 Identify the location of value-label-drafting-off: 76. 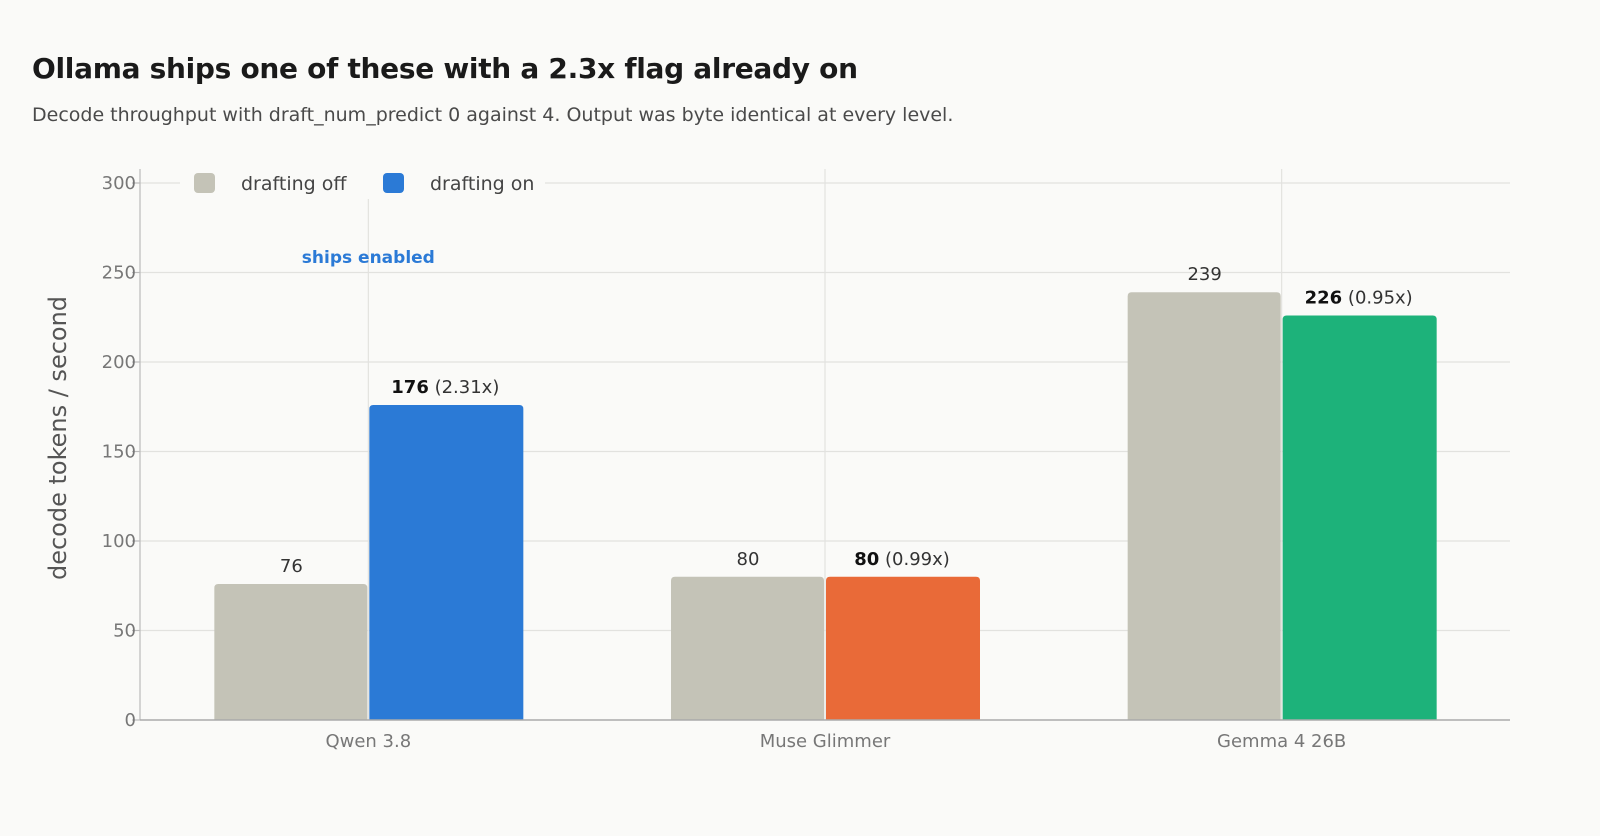
(291, 566).